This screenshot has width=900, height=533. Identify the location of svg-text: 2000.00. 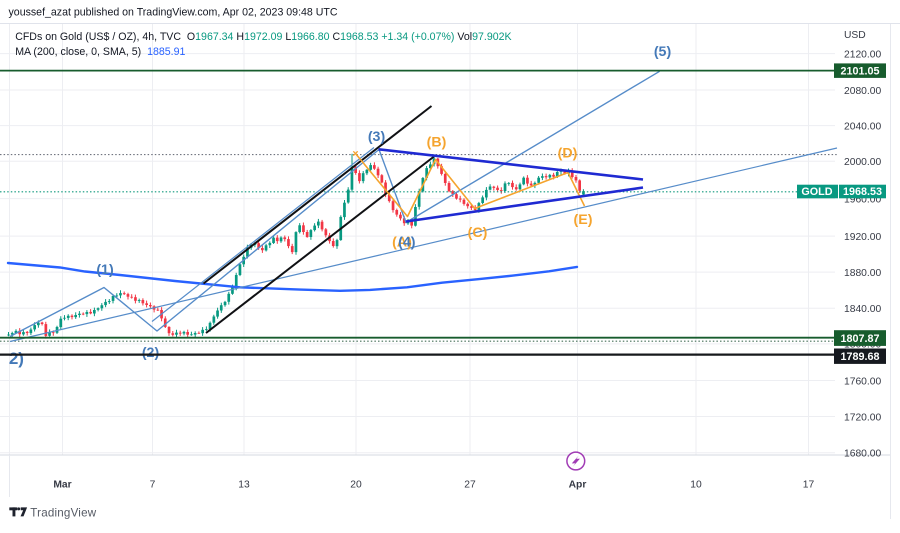
(862, 162).